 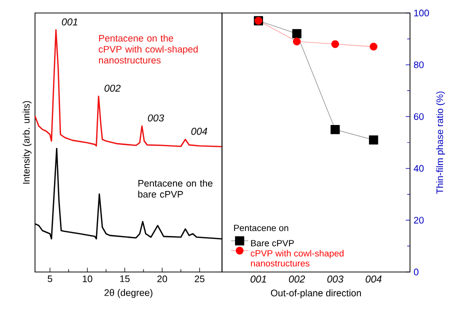 I want to click on y-tick-label: 0, so click(x=416, y=272).